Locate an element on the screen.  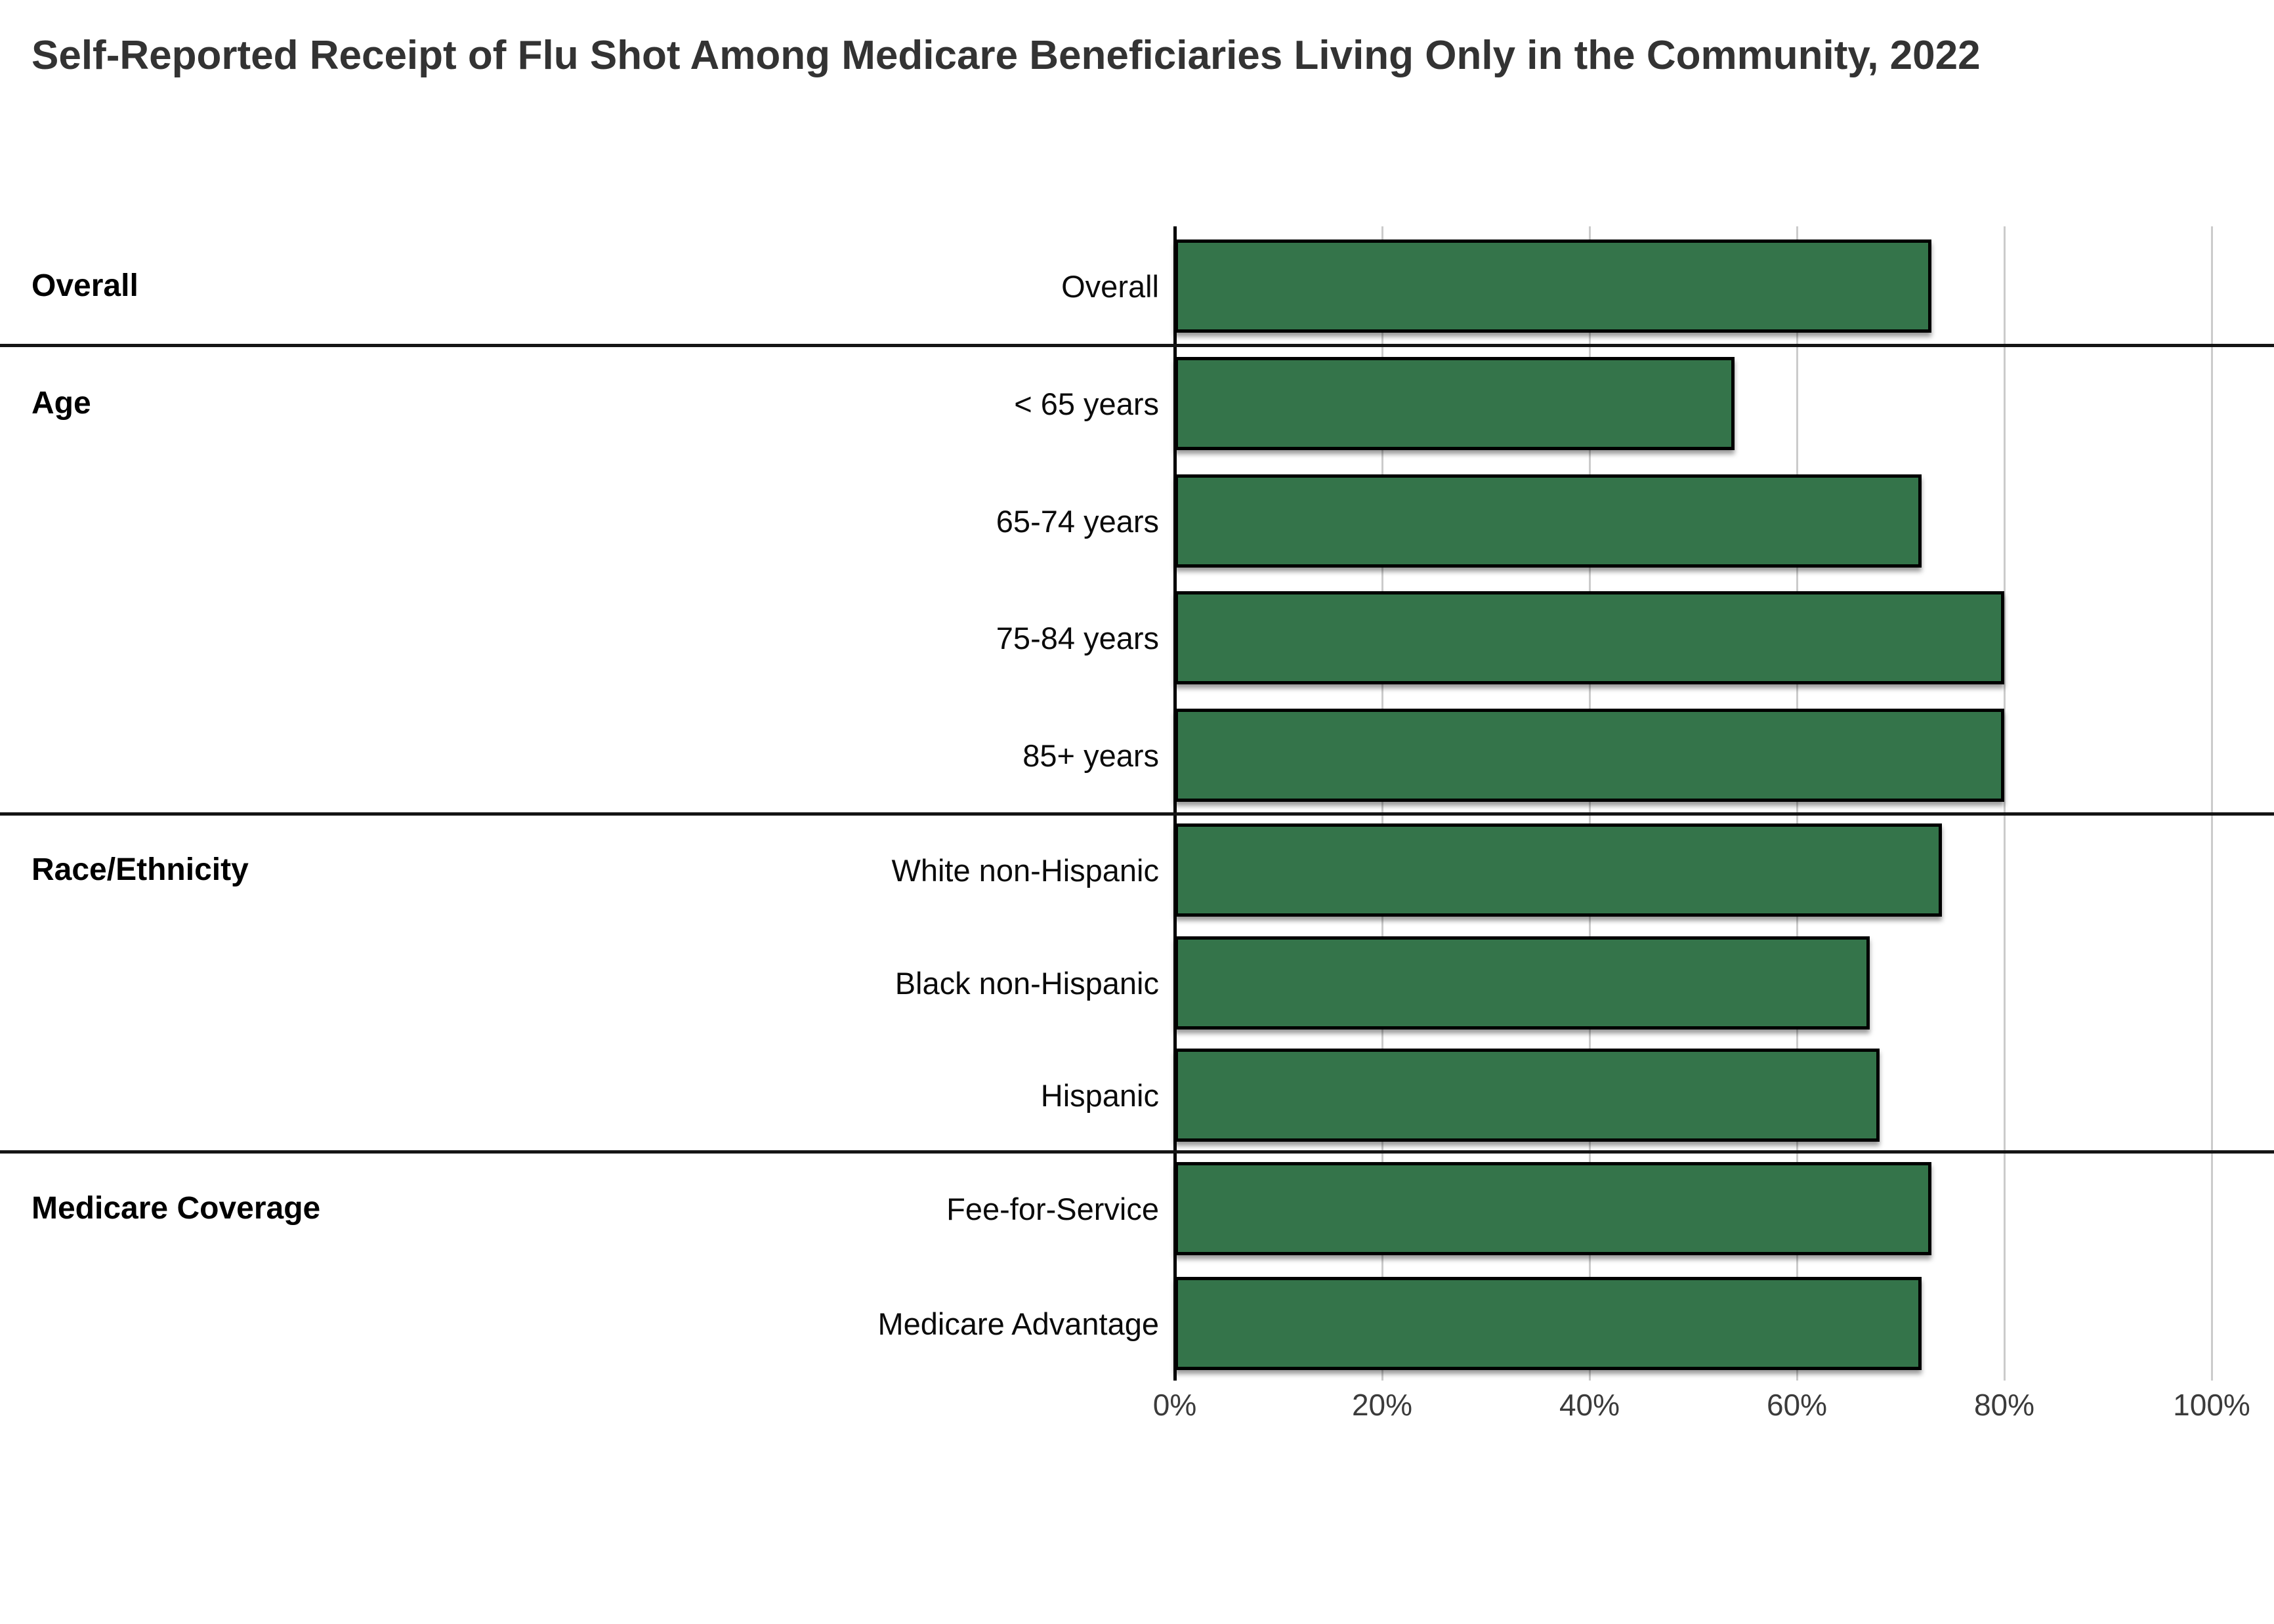
x-tick-label-60pct: 60% is located at coordinates (1797, 1405).